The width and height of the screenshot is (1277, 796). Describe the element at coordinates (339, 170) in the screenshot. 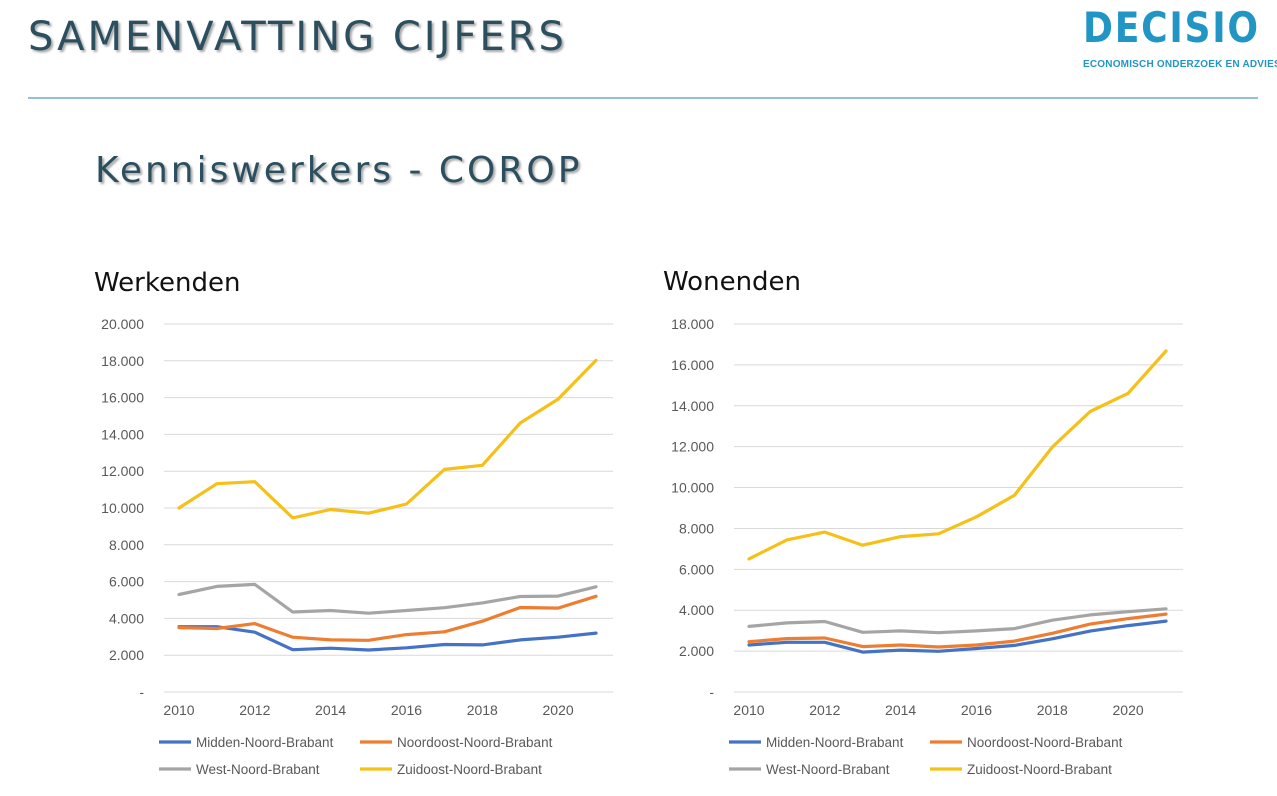

I see `slide-subtitle: Kenniswerkers - COROP` at that location.